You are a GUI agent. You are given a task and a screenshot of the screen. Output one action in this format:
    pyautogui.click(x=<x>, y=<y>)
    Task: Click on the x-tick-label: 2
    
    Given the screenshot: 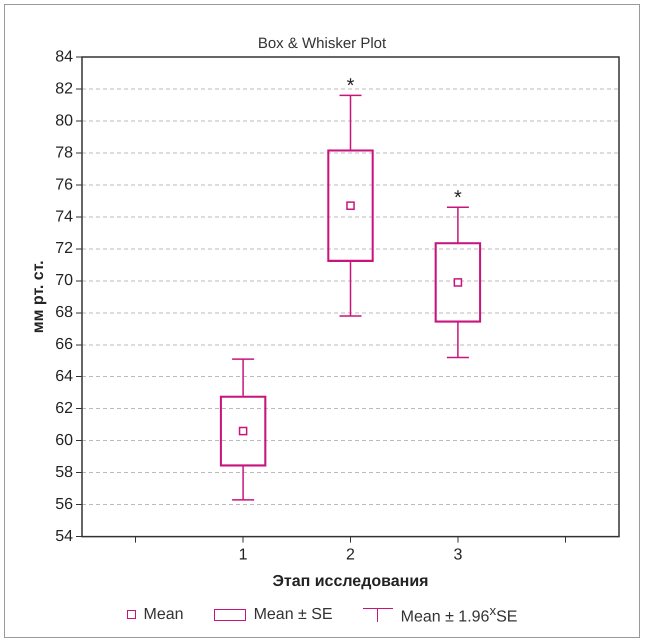 What is the action you would take?
    pyautogui.click(x=351, y=555)
    